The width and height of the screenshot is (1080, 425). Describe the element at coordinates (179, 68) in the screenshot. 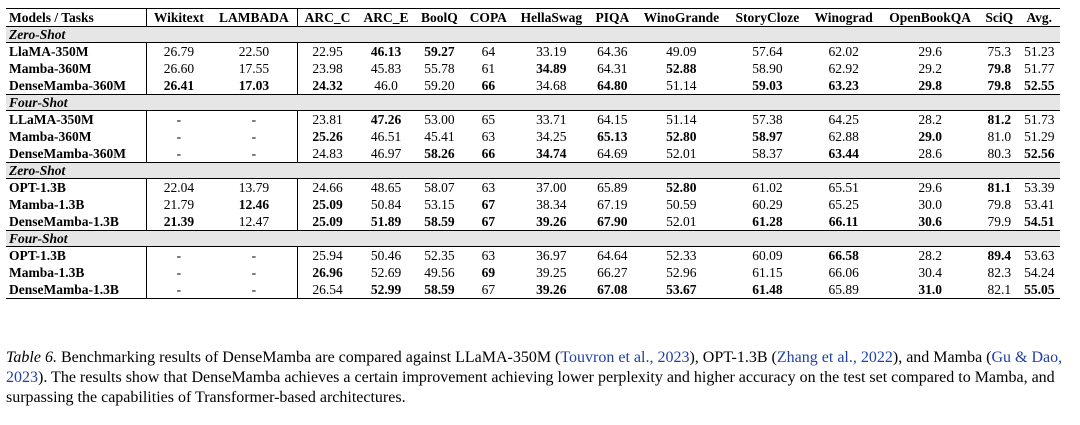

I see `table-cell: 26.60` at that location.